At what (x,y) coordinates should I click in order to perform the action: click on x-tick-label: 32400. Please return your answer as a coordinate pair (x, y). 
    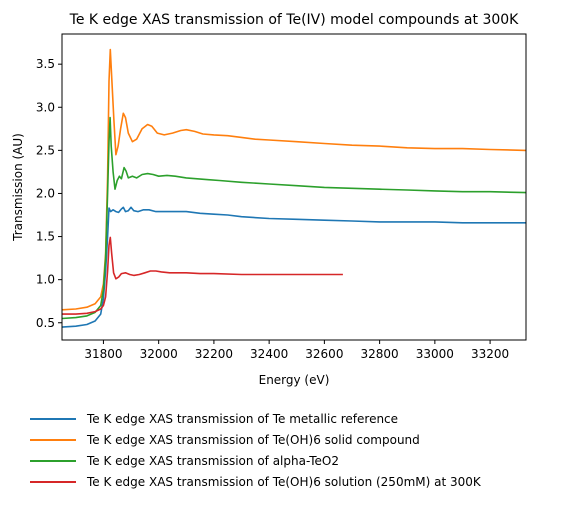
    Looking at the image, I should click on (269, 354).